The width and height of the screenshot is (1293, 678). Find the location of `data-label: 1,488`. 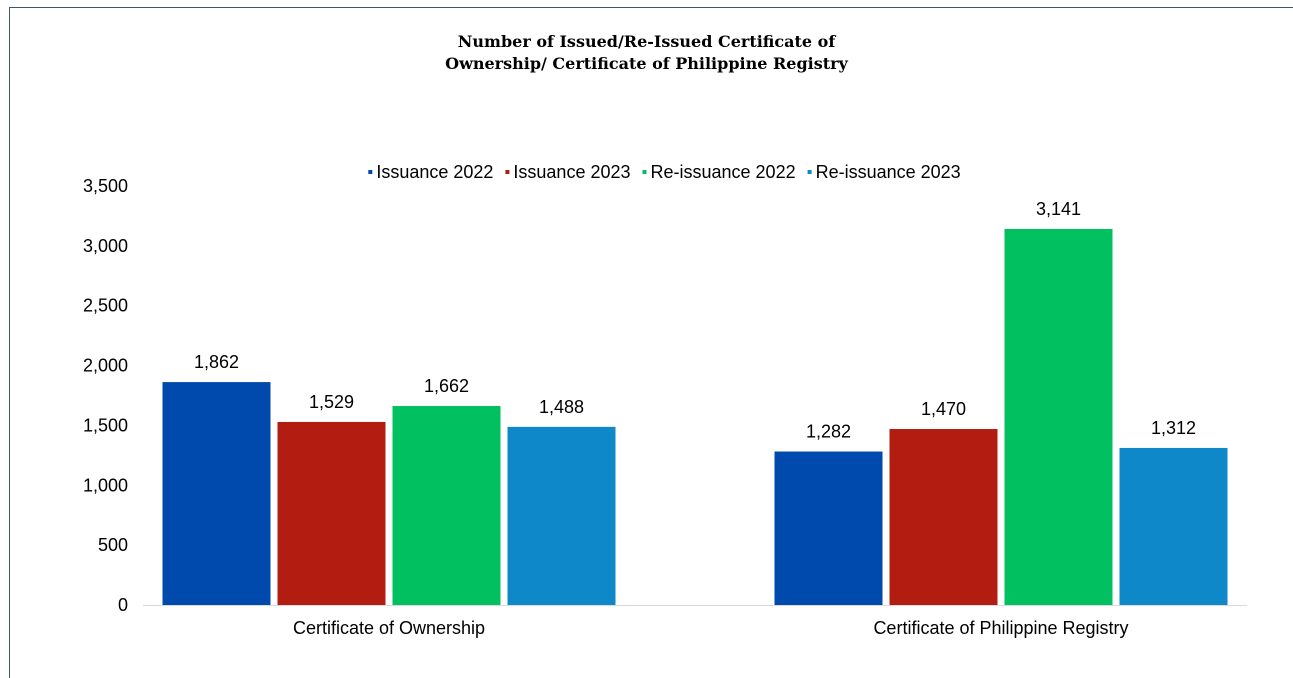

data-label: 1,488 is located at coordinates (561, 407).